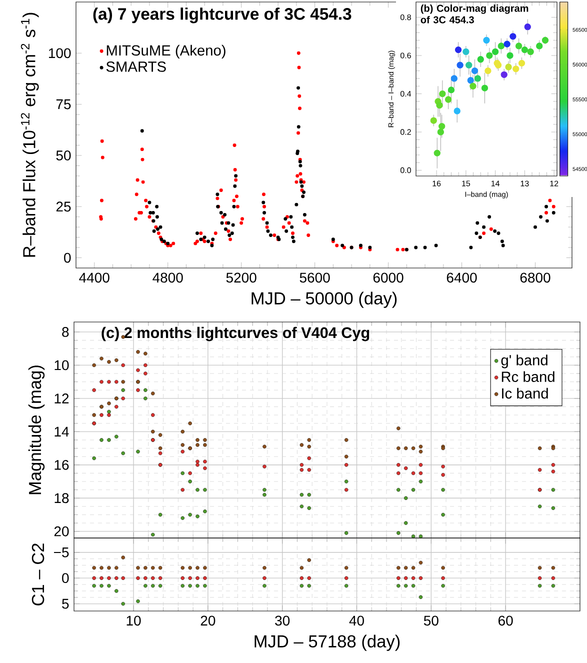 This screenshot has height=663, width=587. Describe the element at coordinates (61, 531) in the screenshot. I see `y-tick-label: 20` at that location.